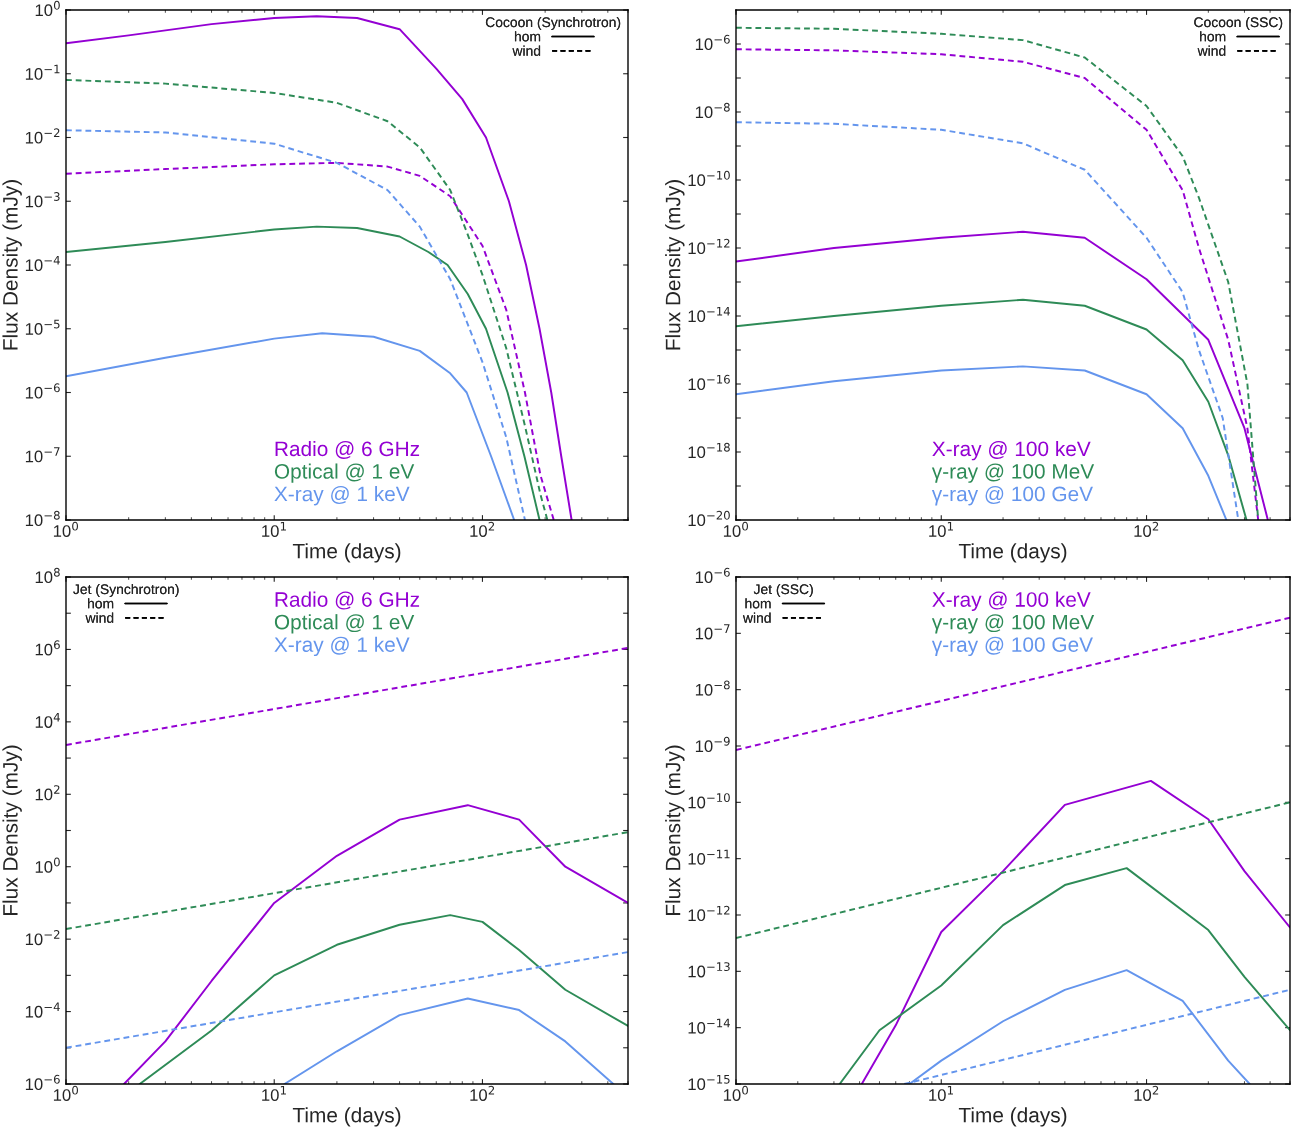  Describe the element at coordinates (709, 857) in the screenshot. I see `y-tick-label: 10$^{−11}$` at that location.